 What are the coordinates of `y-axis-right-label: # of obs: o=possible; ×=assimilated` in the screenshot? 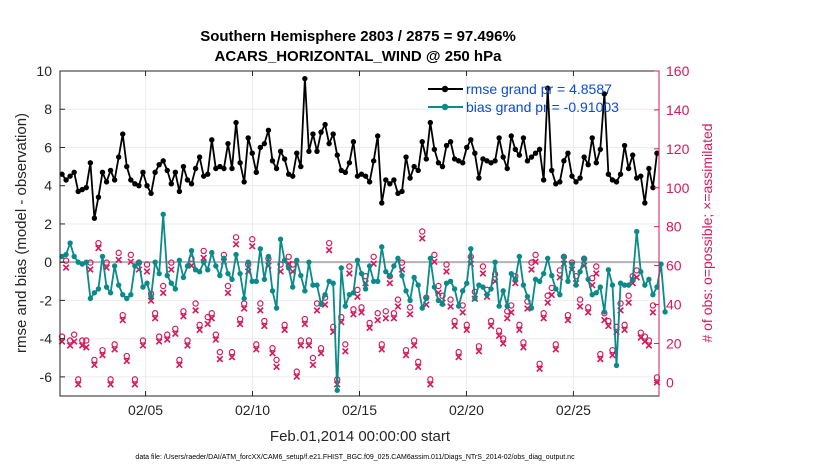 It's located at (707, 232).